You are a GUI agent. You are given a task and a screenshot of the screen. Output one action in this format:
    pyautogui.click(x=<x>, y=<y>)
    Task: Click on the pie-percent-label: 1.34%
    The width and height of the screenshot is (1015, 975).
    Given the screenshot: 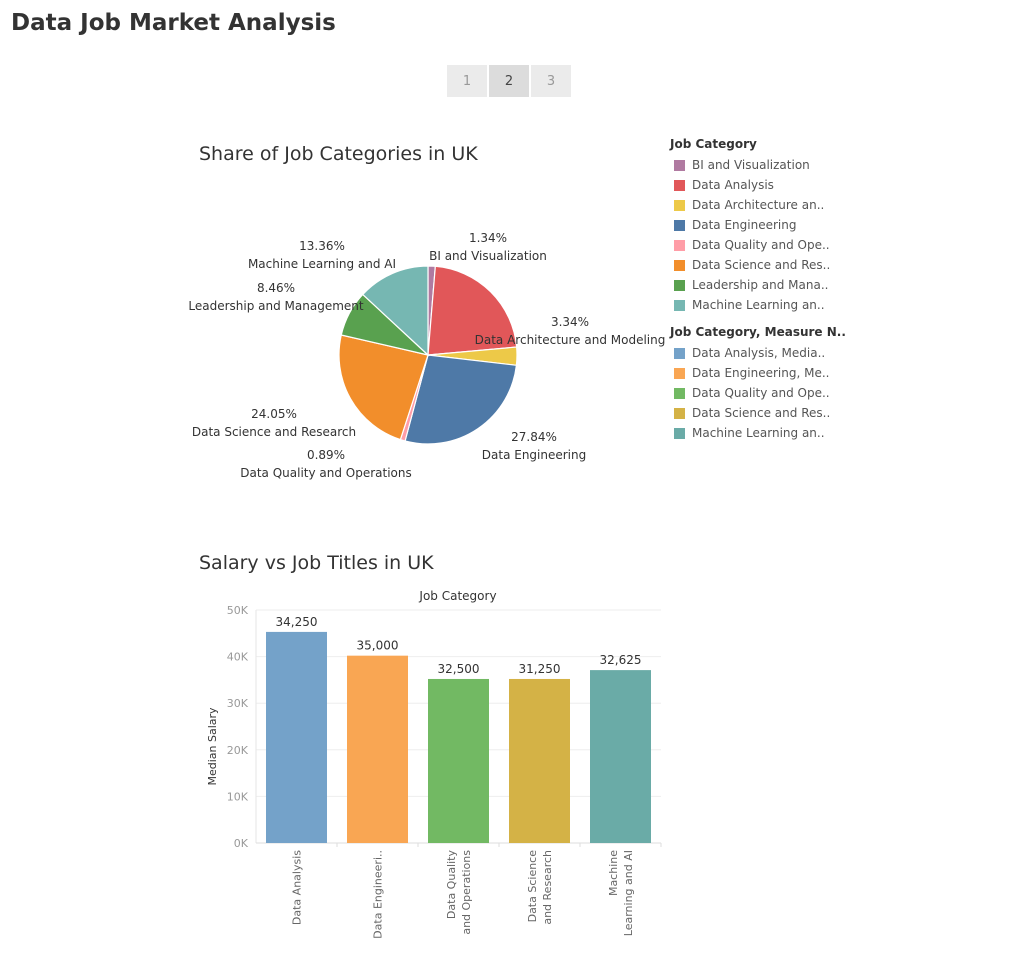 What is the action you would take?
    pyautogui.click(x=488, y=238)
    